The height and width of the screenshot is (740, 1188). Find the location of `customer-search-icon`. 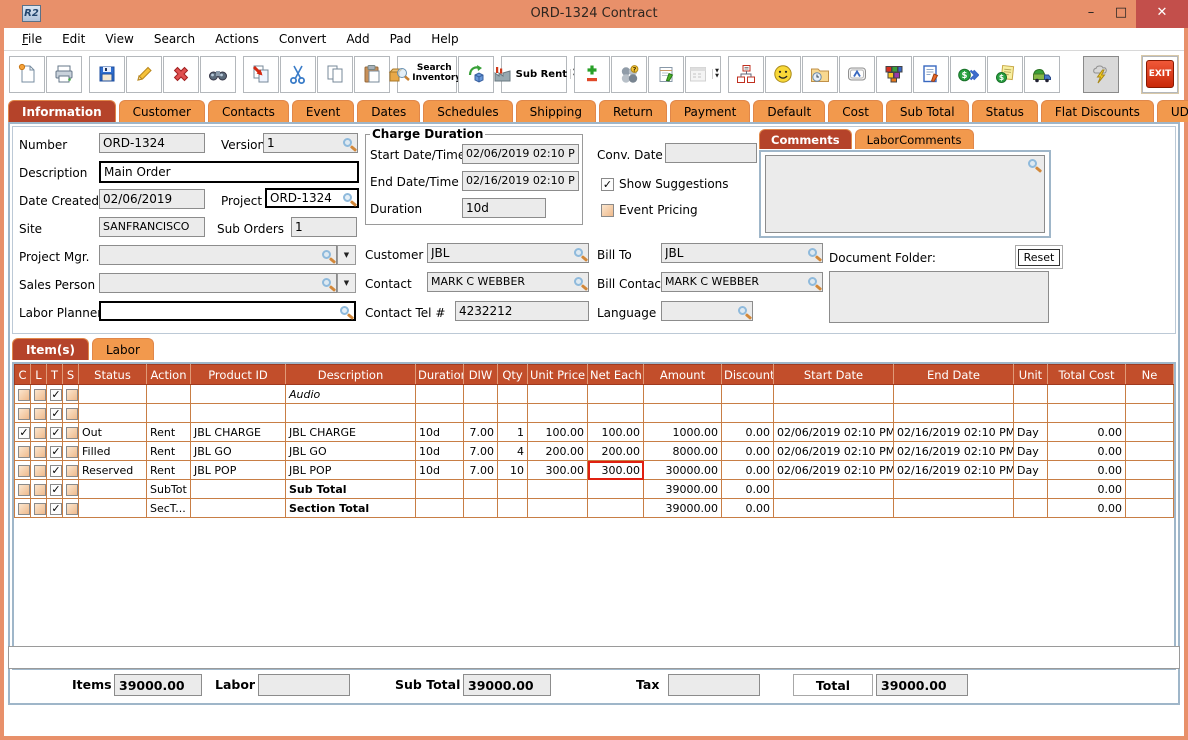

customer-search-icon is located at coordinates (579, 253).